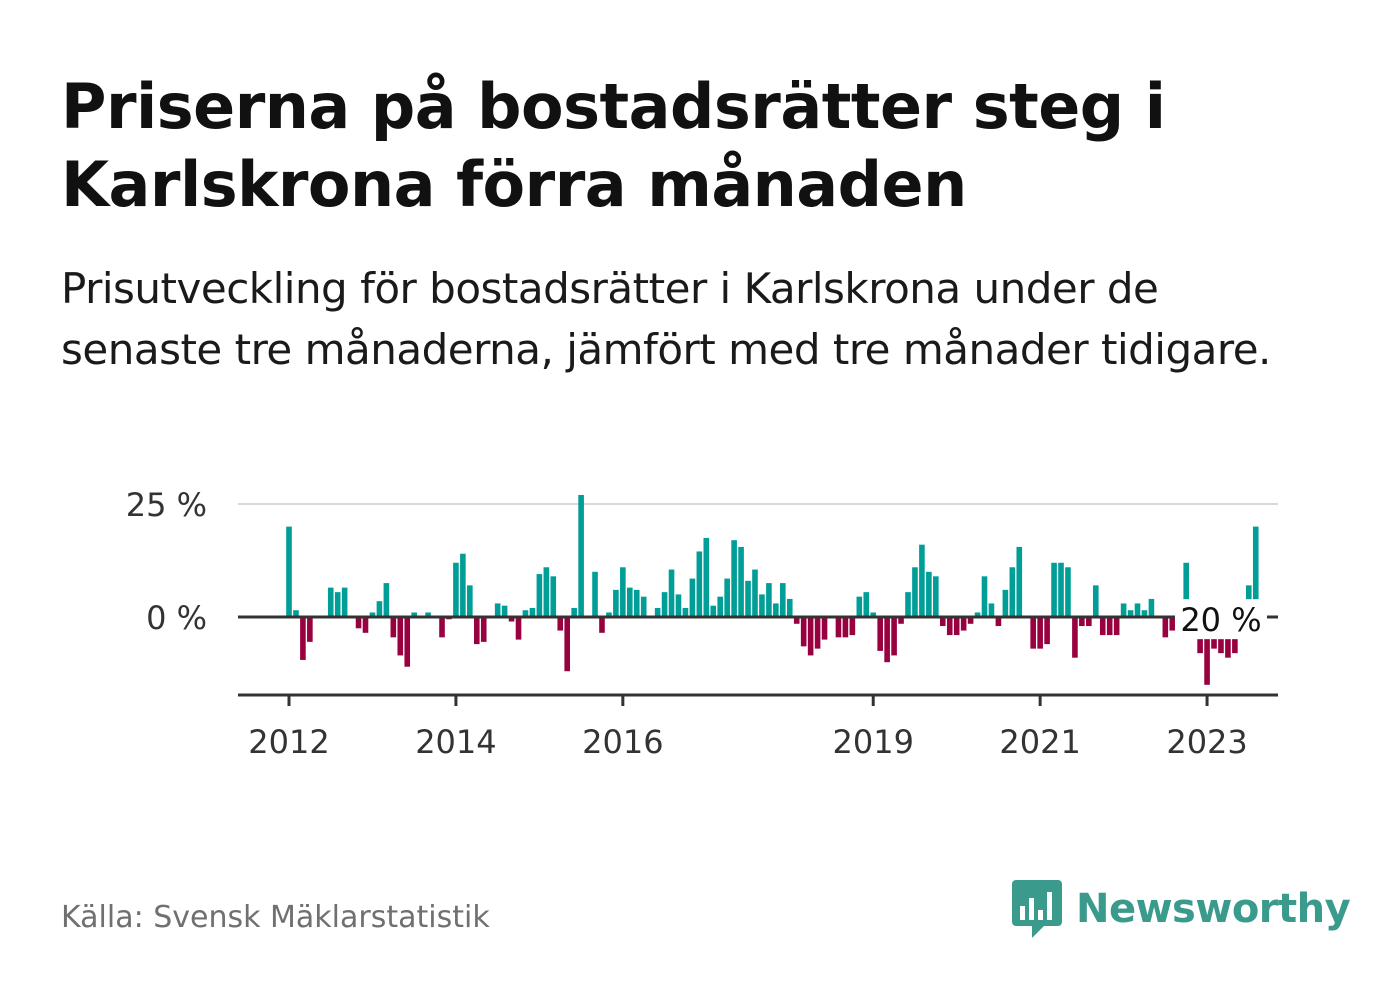  I want to click on brand-logo: Newsworthy, so click(1180, 909).